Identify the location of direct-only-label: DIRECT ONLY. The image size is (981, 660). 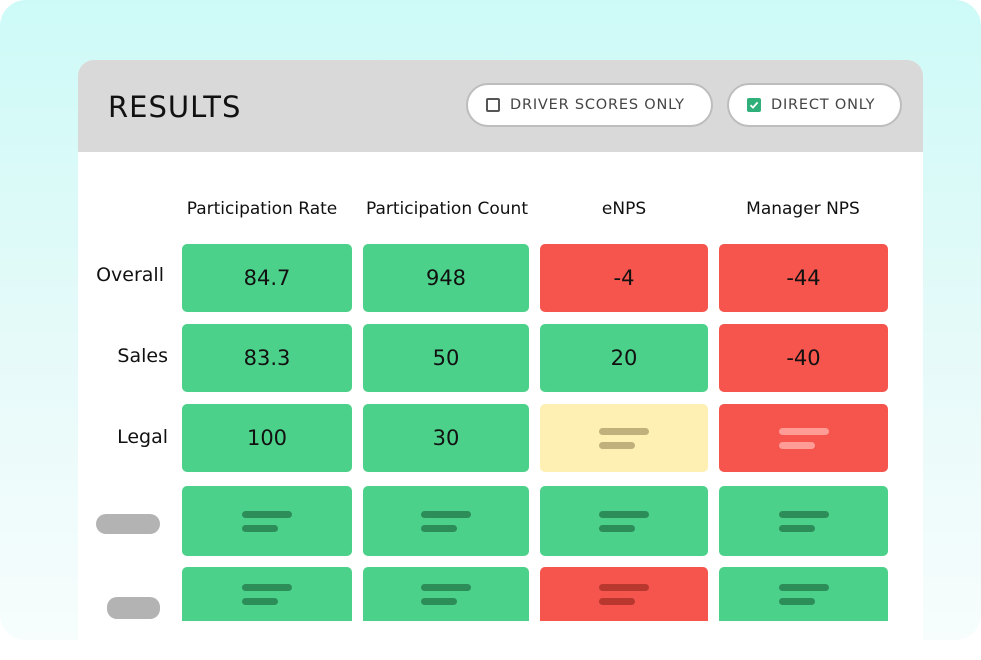
(823, 105).